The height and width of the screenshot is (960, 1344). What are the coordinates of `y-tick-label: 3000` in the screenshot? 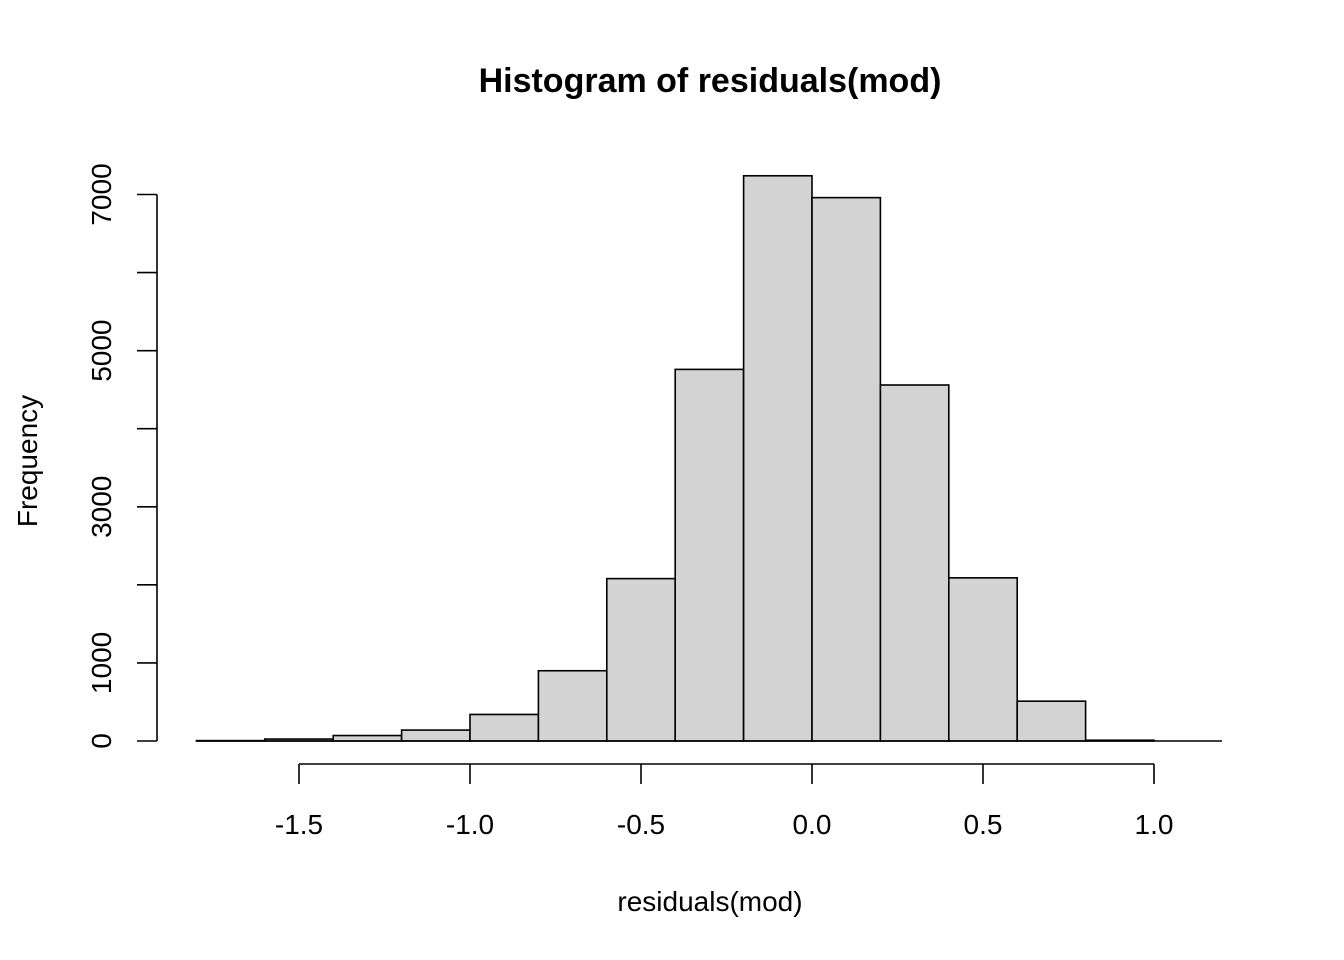 It's located at (101, 507).